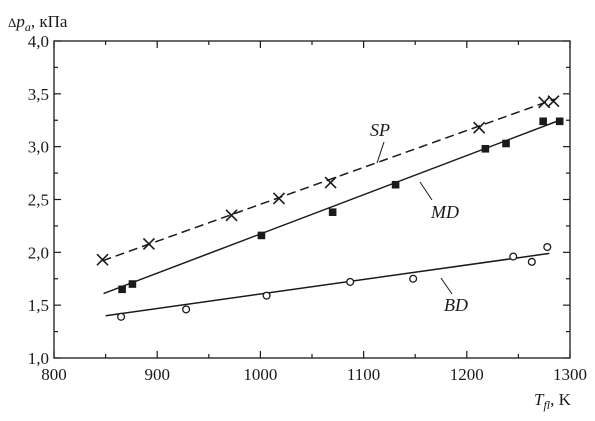  I want to click on x-axis-label: Tfl, K, so click(553, 401).